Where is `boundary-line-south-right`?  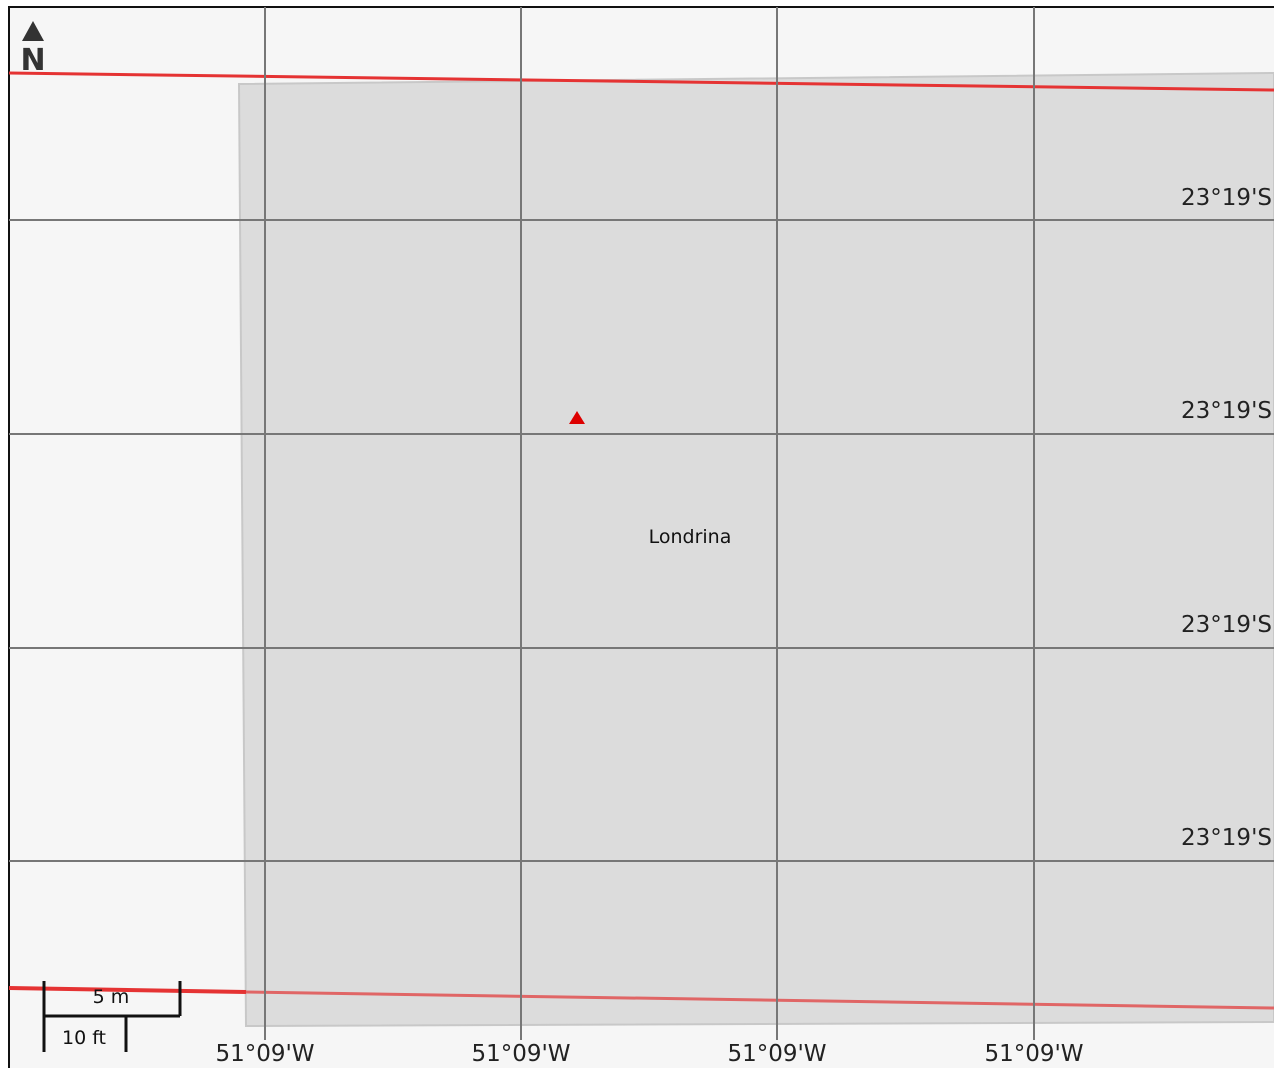 boundary-line-south-right is located at coordinates (759, 1000).